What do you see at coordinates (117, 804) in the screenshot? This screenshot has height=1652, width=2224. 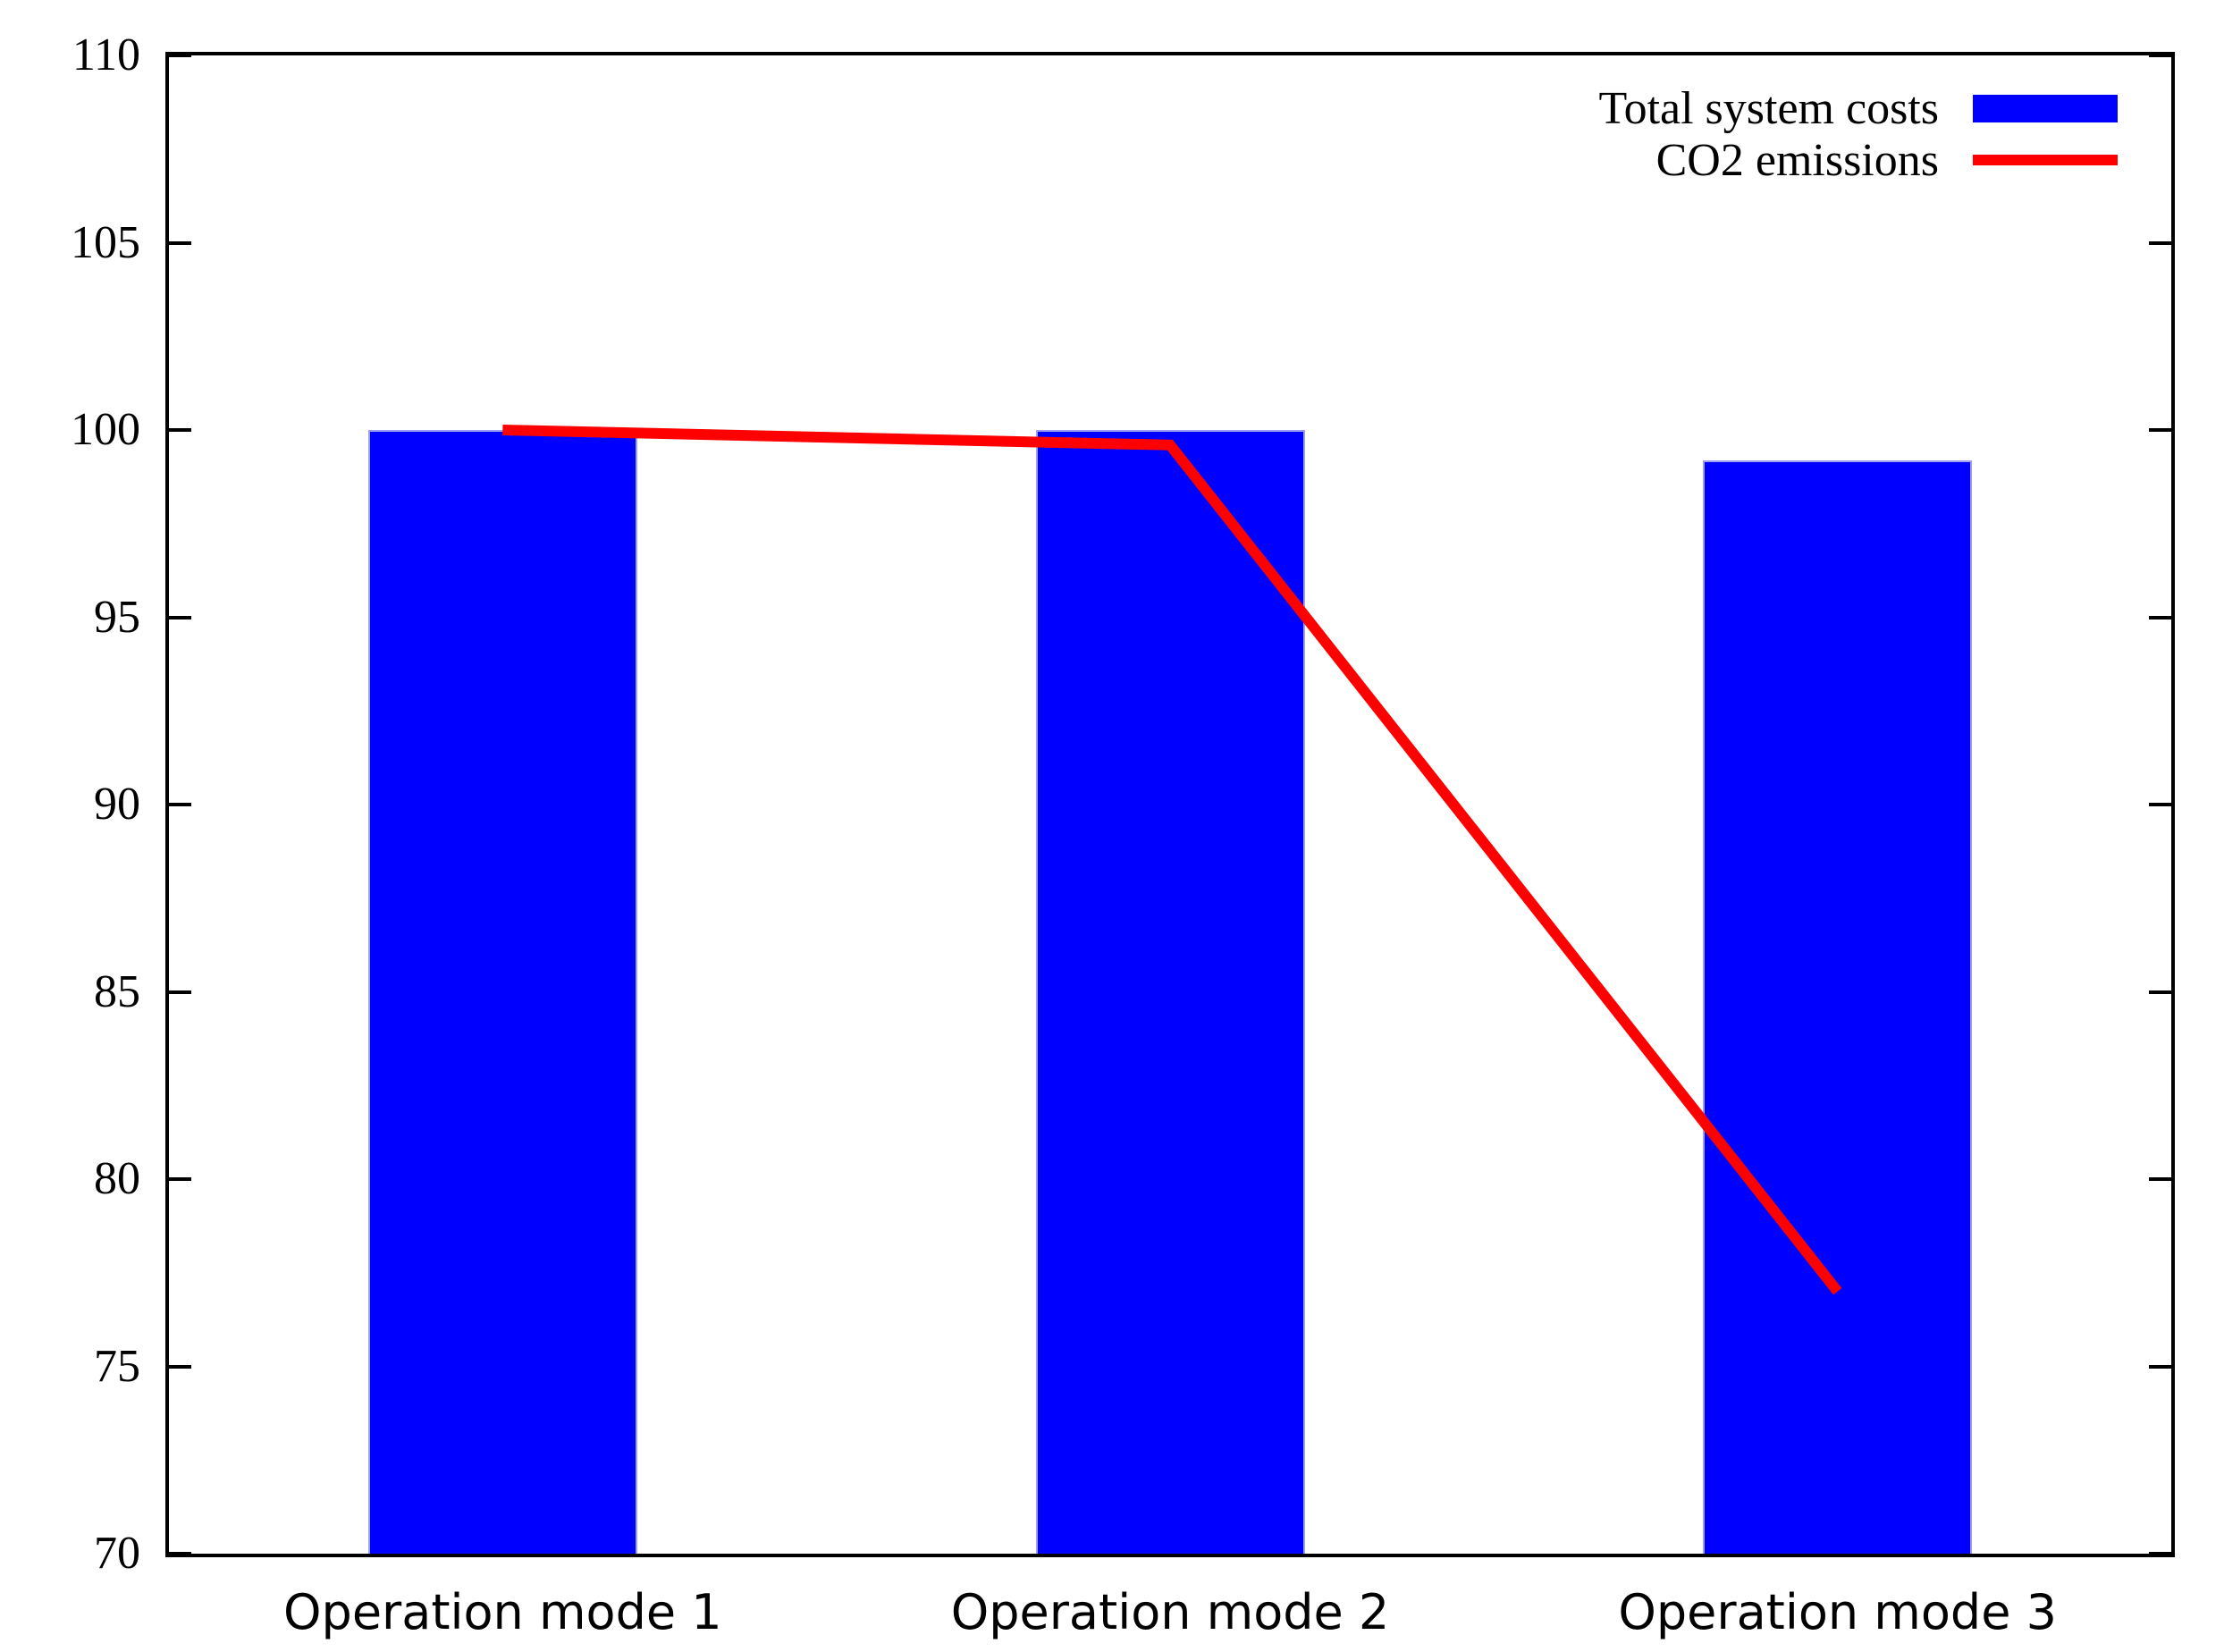 I see `y-tick-label-90: 90` at bounding box center [117, 804].